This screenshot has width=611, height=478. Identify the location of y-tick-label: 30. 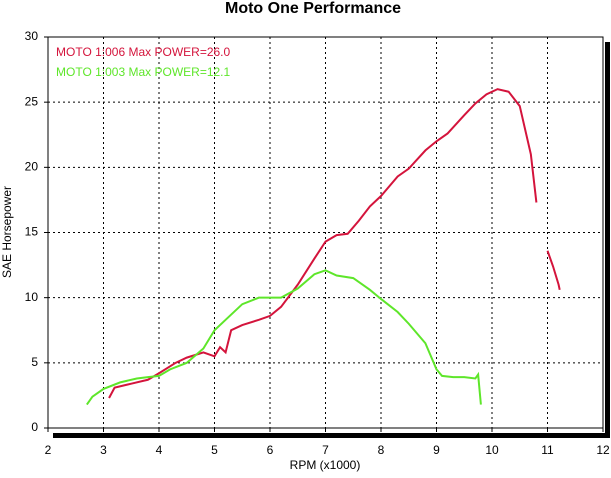
(32, 36).